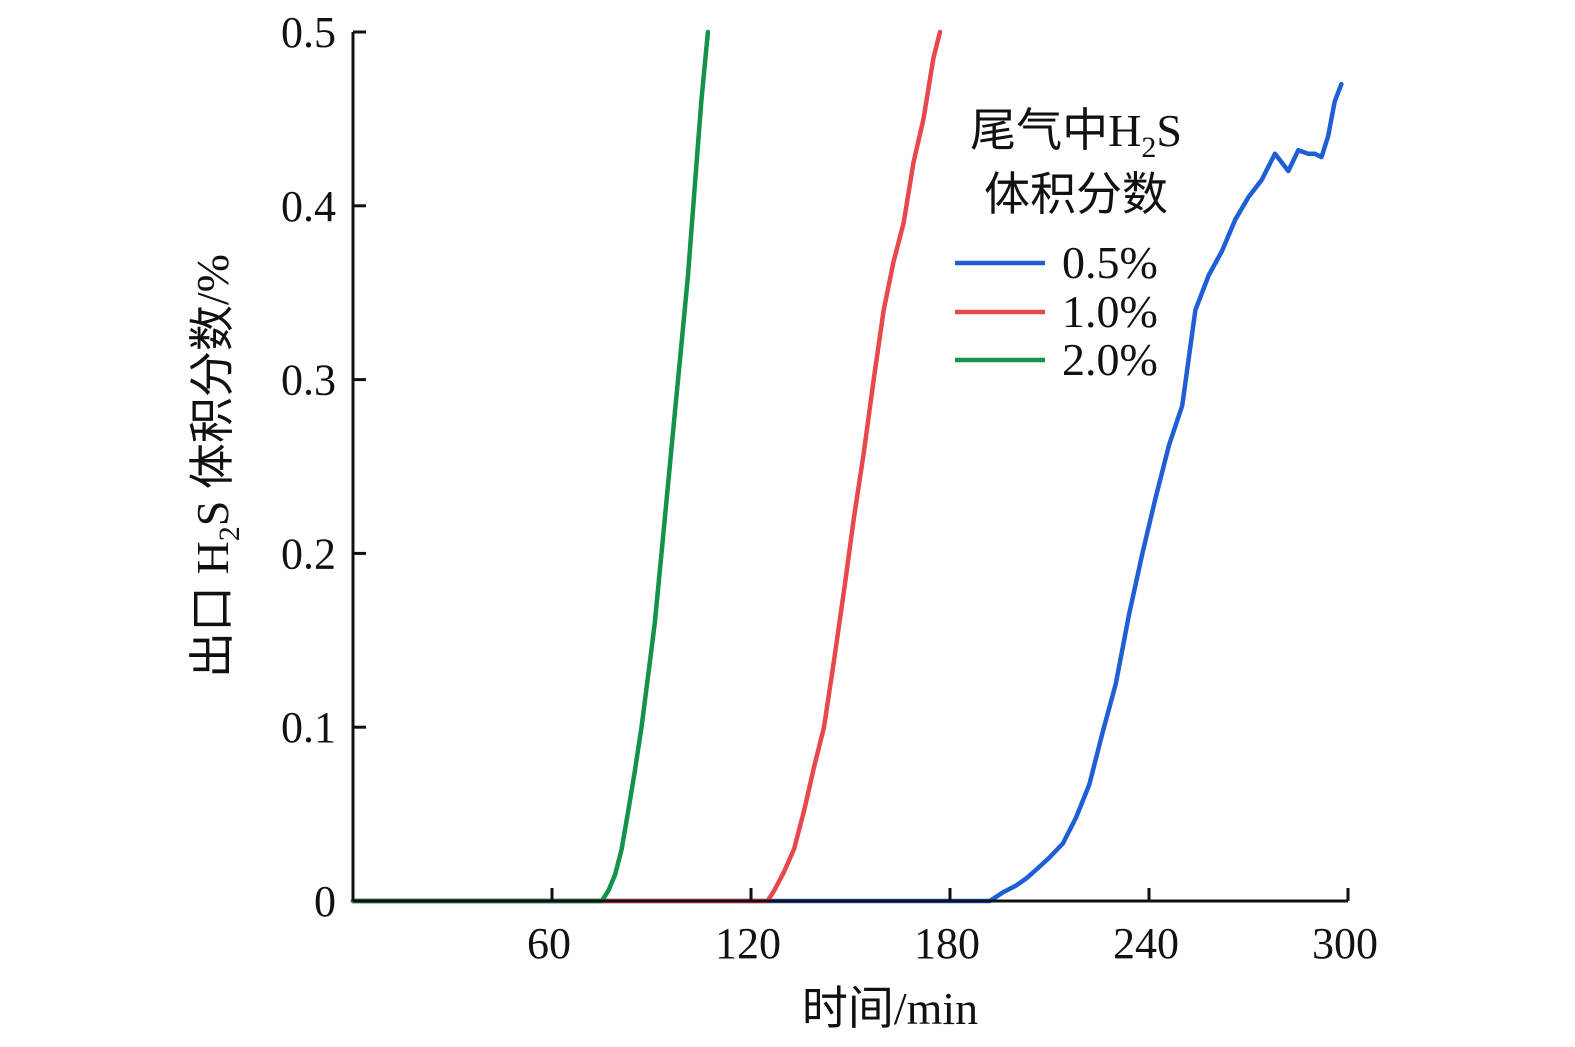 The image size is (1575, 1047). I want to click on x-tick-label: 180, so click(947, 943).